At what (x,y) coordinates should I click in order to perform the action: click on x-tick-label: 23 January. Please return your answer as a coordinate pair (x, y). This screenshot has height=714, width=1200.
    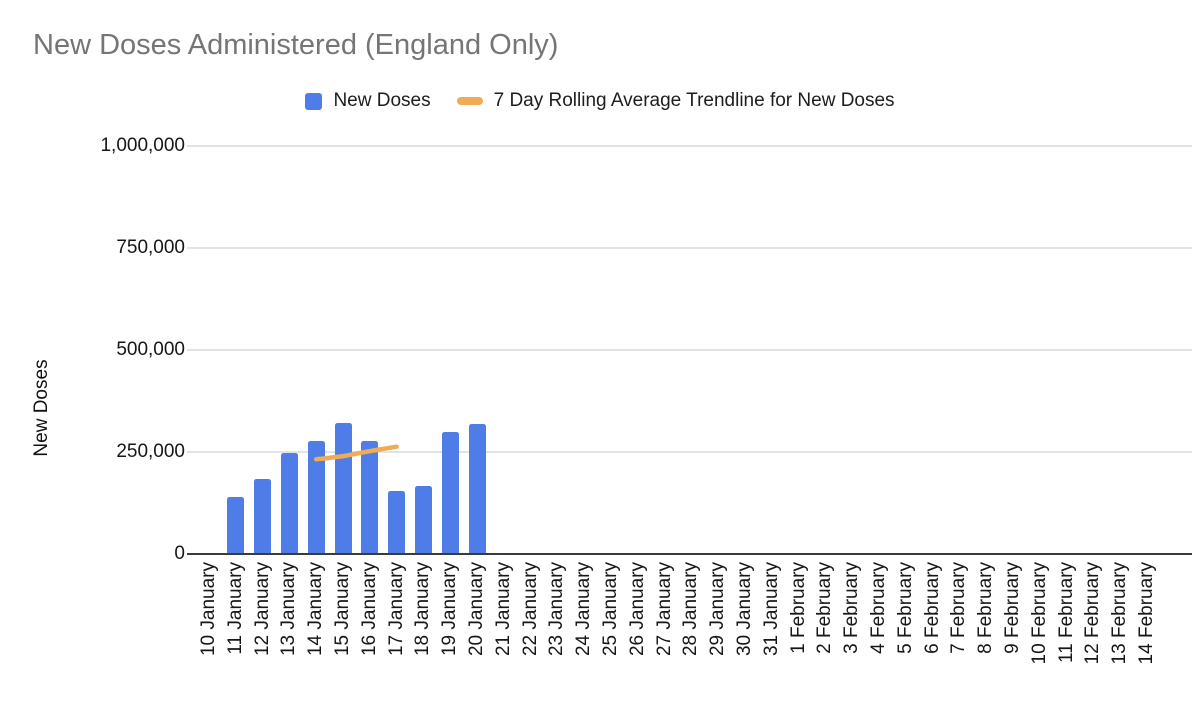
    Looking at the image, I should click on (557, 609).